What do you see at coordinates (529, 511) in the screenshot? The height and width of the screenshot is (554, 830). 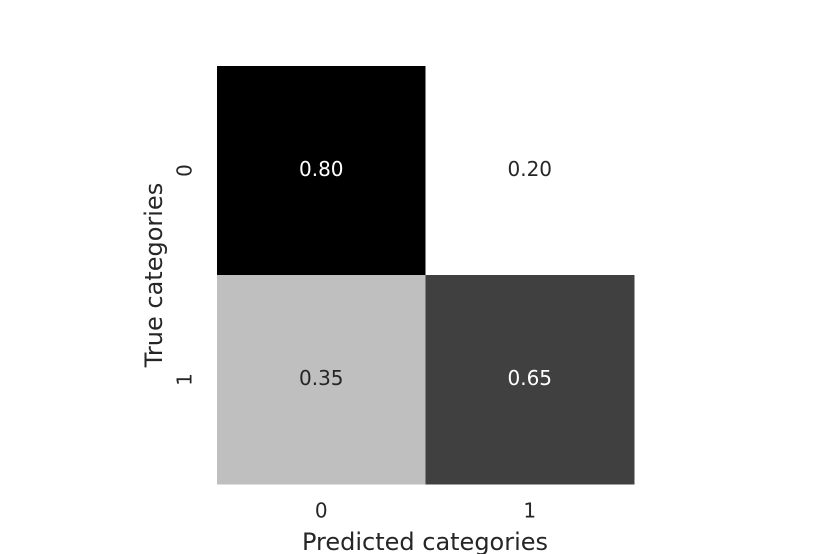 I see `x-tick-label: 1` at bounding box center [529, 511].